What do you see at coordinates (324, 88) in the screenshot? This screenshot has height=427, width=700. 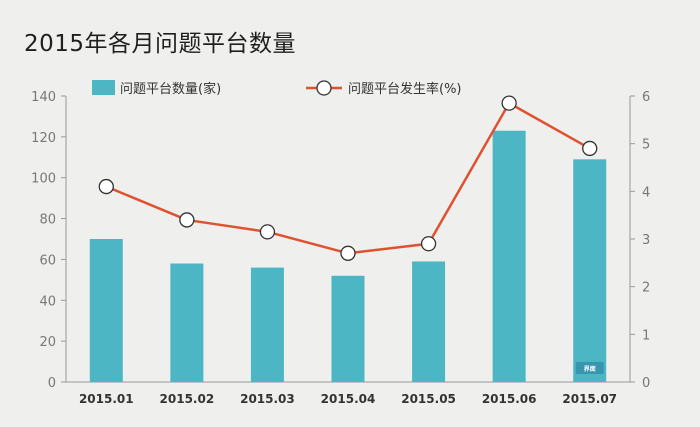 I see `legend-line-marker` at bounding box center [324, 88].